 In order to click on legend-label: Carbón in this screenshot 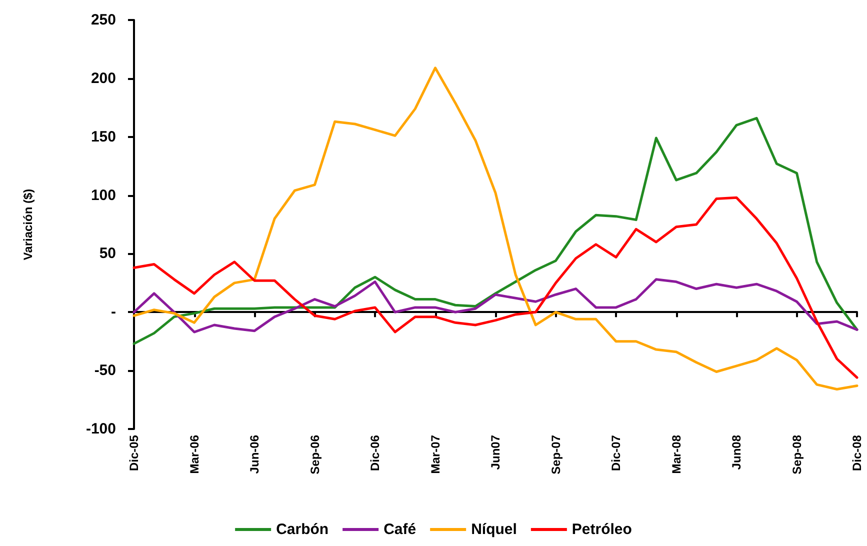, I will do `click(302, 529)`.